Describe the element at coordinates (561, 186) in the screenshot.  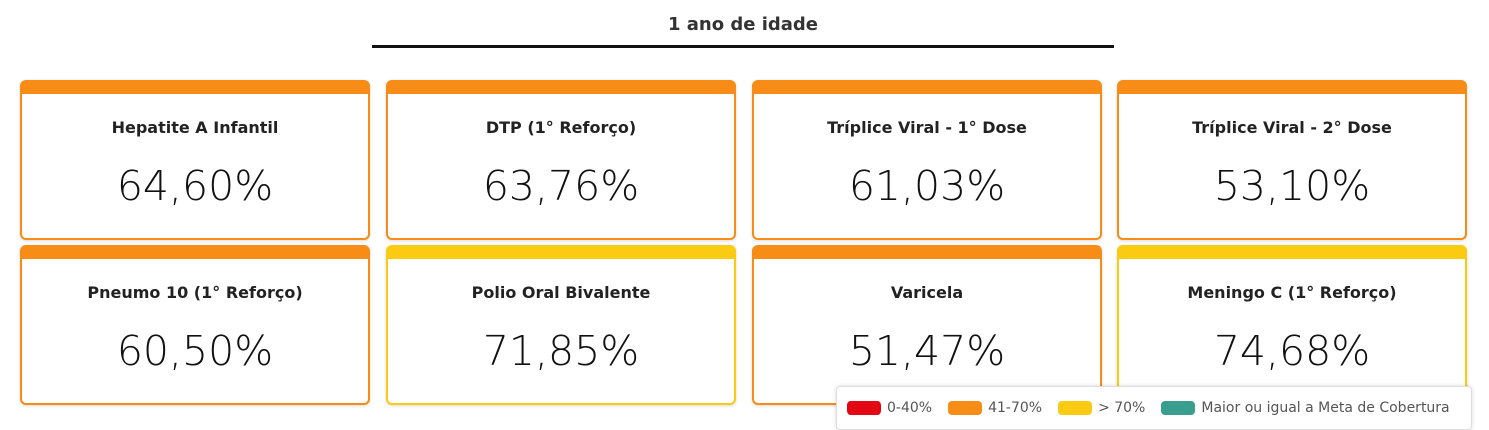
I see `coverage-value: 63,76%` at that location.